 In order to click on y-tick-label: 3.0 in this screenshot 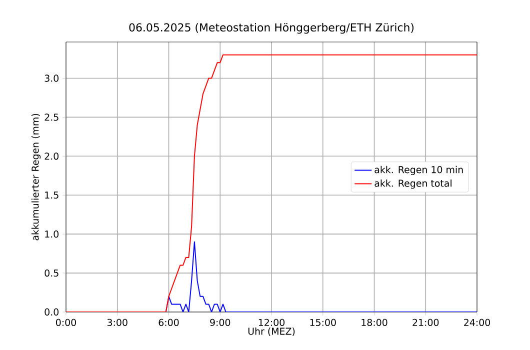, I will do `click(51, 78)`.